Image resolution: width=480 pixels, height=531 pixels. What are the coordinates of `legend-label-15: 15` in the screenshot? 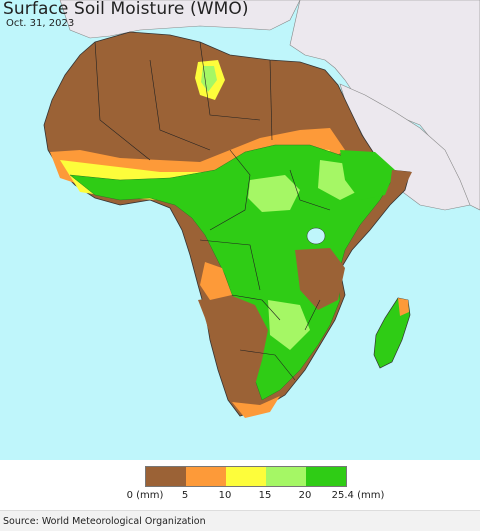 It's located at (265, 495).